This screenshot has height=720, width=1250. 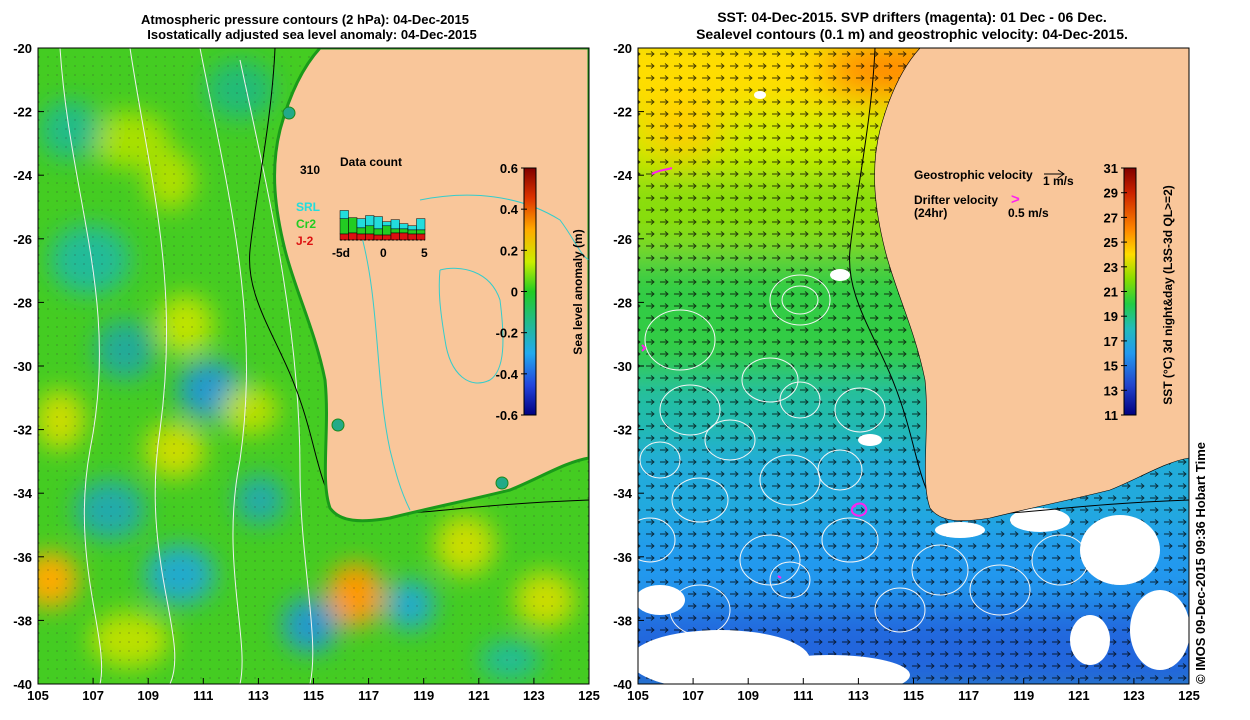 I want to click on colorbar-tick-label: 31, so click(x=1111, y=168).